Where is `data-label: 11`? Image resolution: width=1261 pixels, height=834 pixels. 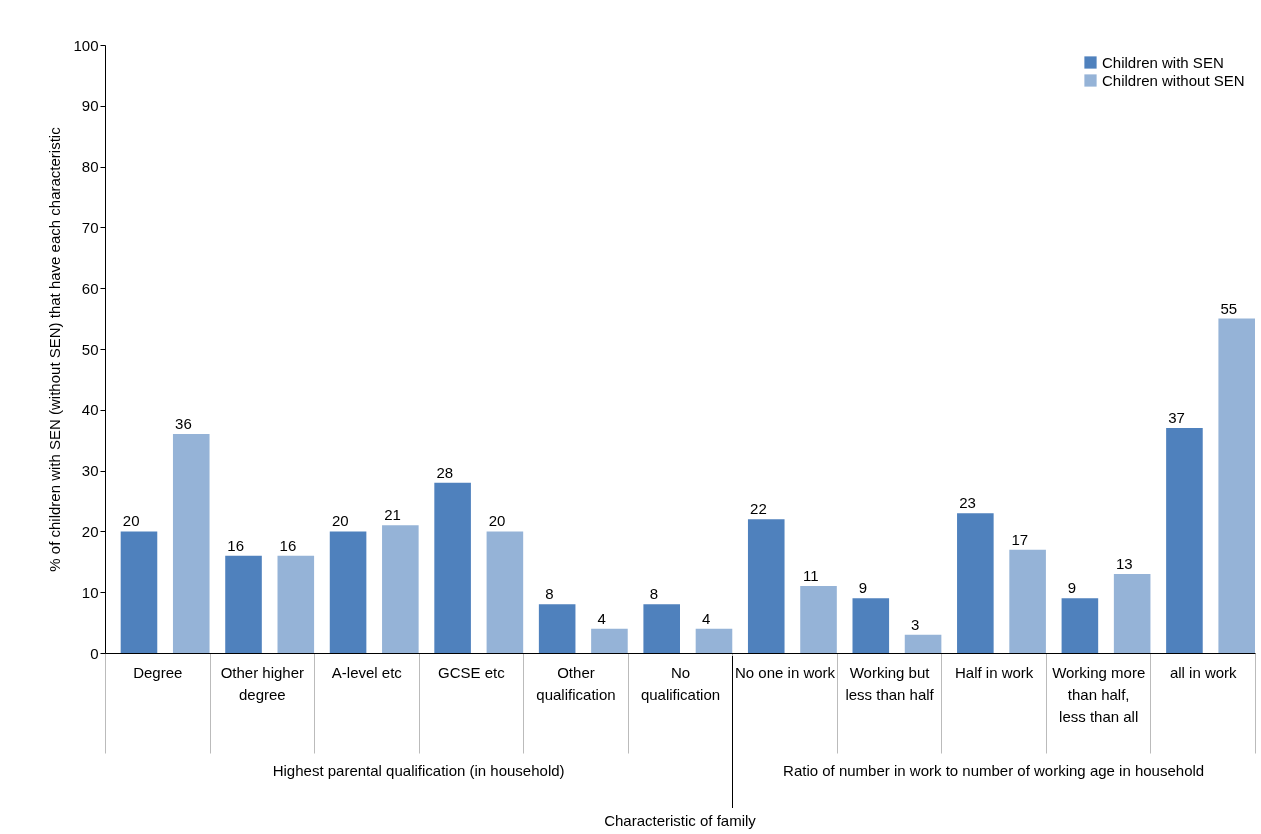
data-label: 11 is located at coordinates (810, 576).